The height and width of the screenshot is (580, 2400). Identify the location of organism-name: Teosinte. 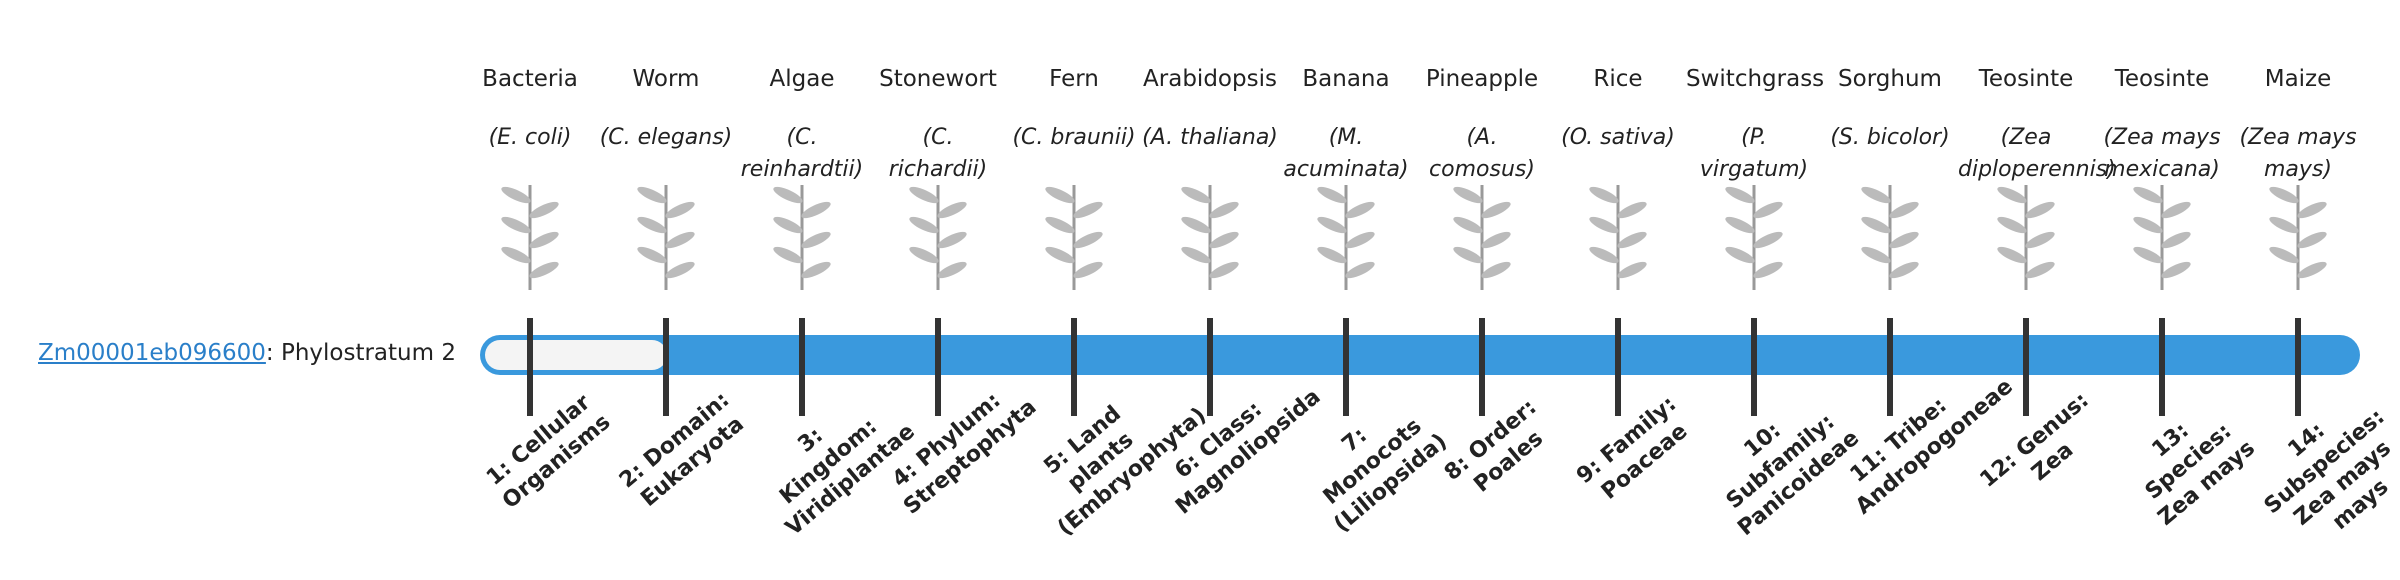
(2026, 79).